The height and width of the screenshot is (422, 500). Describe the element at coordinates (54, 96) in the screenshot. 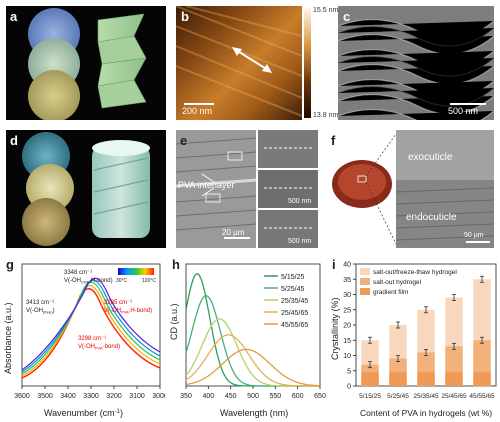

I see `film-disc-yellow` at that location.